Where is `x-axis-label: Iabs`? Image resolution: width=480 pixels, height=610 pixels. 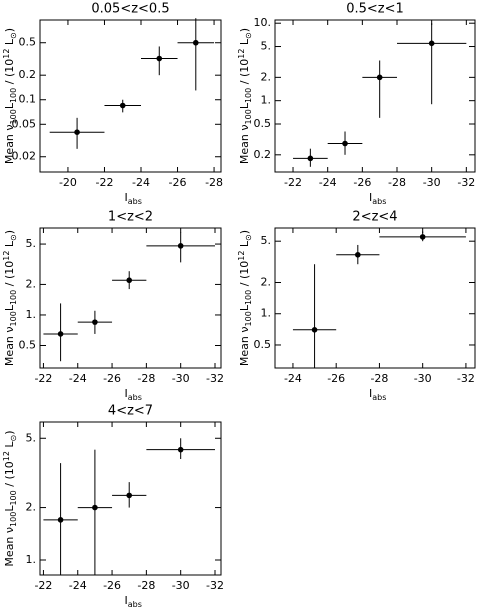
x-axis-label: Iabs is located at coordinates (377, 394).